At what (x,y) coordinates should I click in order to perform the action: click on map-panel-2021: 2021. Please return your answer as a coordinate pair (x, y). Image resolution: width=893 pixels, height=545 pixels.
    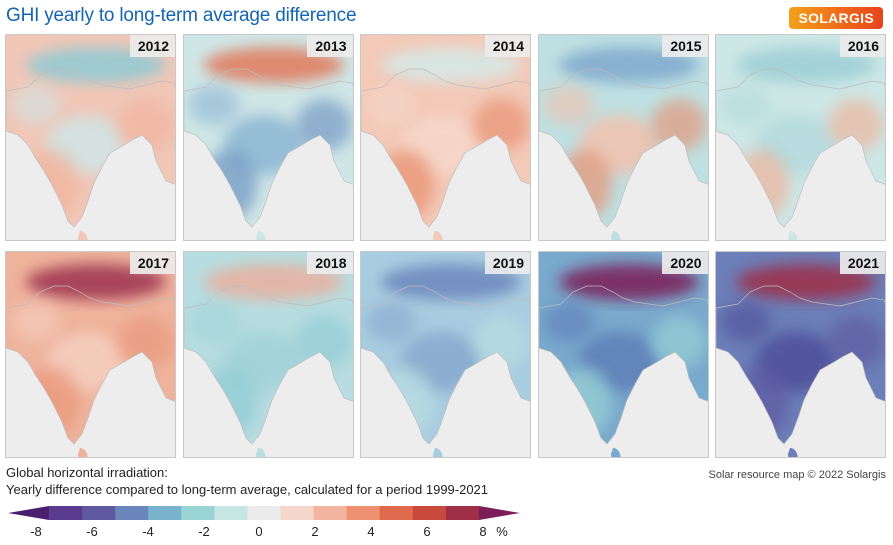
    Looking at the image, I should click on (800, 354).